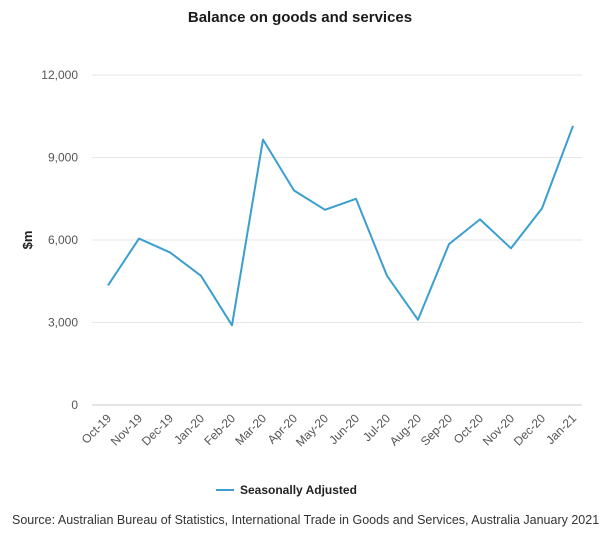  I want to click on legend: Seasonally Adjusted, so click(286, 490).